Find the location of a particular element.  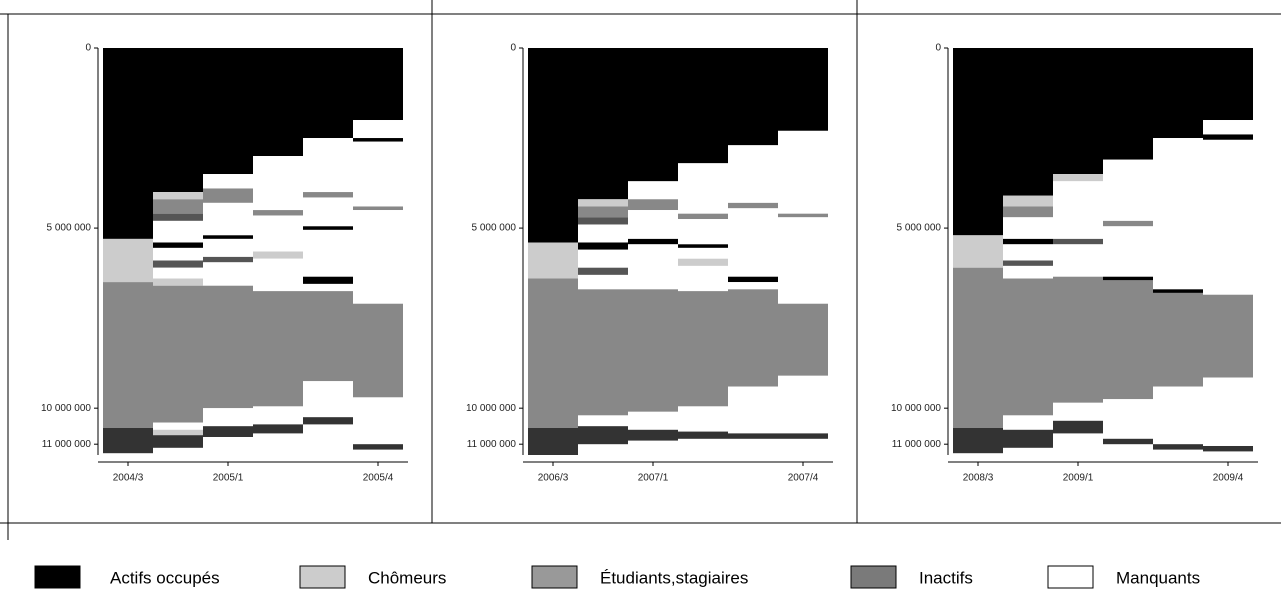

x-tick-label: 2005/4 is located at coordinates (378, 478).